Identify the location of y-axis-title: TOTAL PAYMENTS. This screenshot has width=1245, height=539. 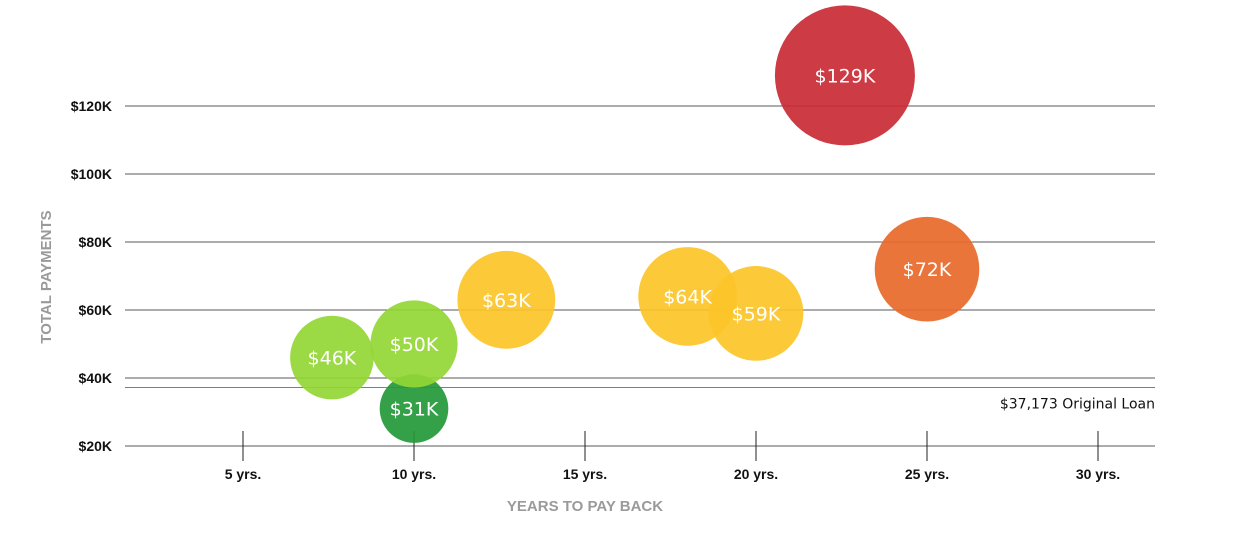
(46, 276).